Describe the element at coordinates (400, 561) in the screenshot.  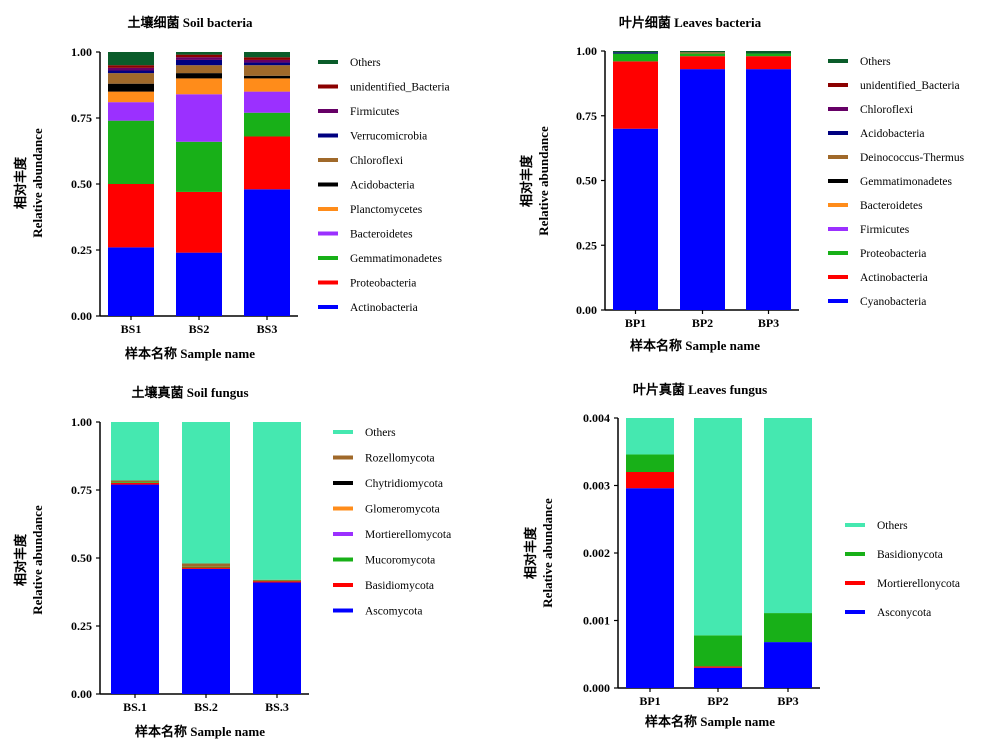
I see `legend-label: Mucoromycota` at that location.